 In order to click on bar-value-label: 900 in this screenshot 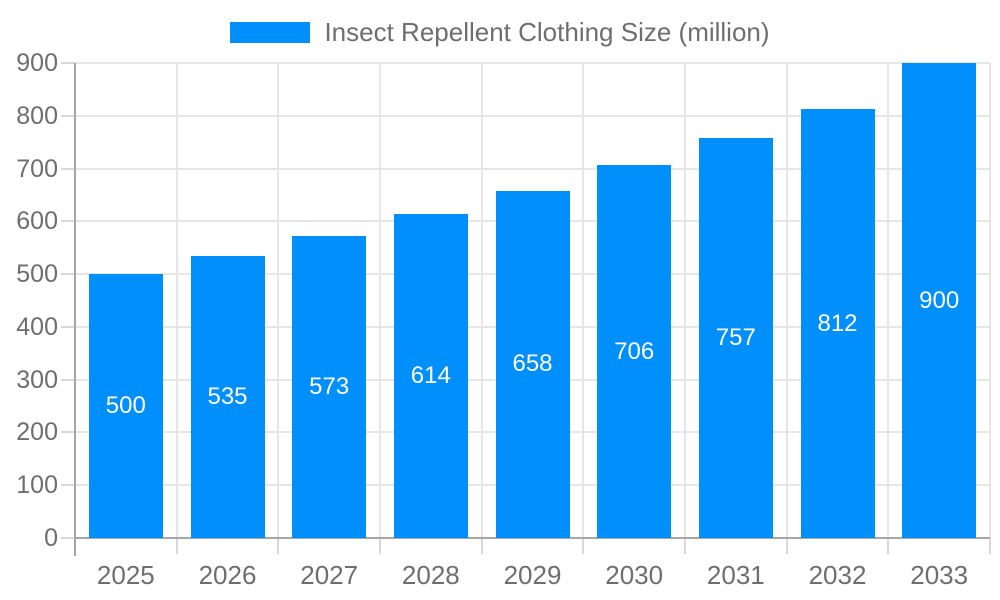, I will do `click(939, 300)`.